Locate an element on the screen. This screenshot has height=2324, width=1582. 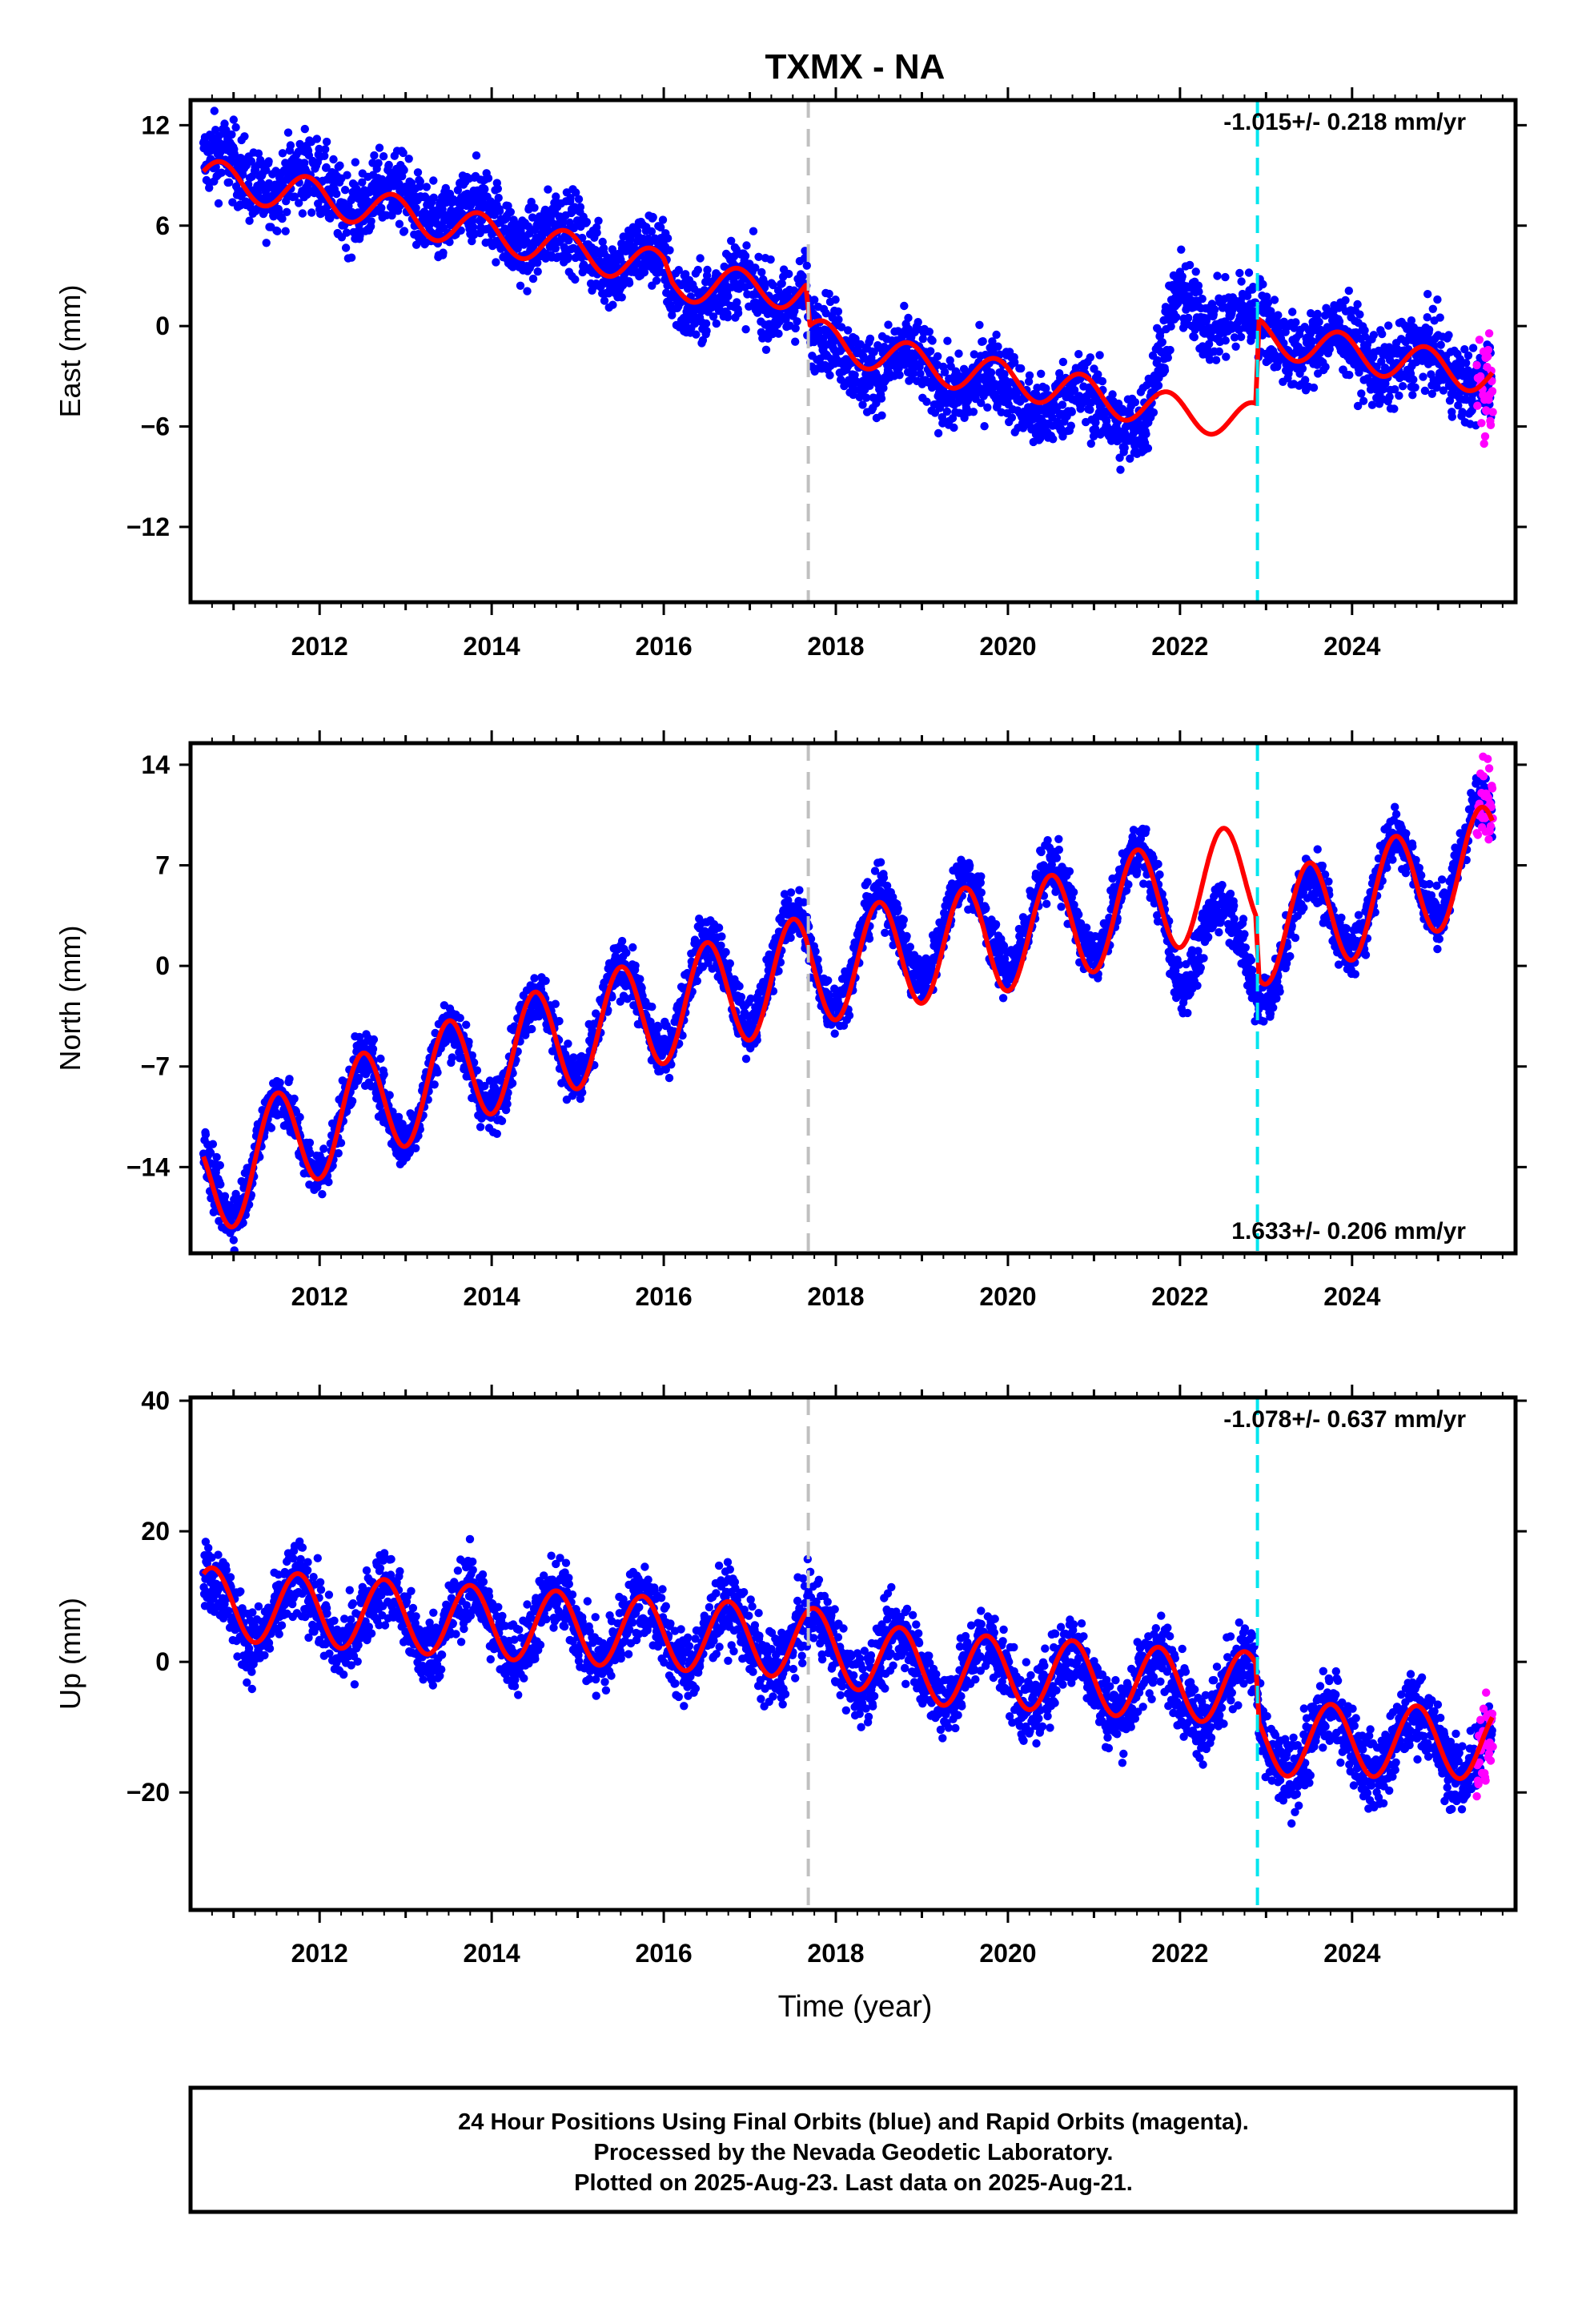
x-tick-label: 2020 is located at coordinates (1008, 646).